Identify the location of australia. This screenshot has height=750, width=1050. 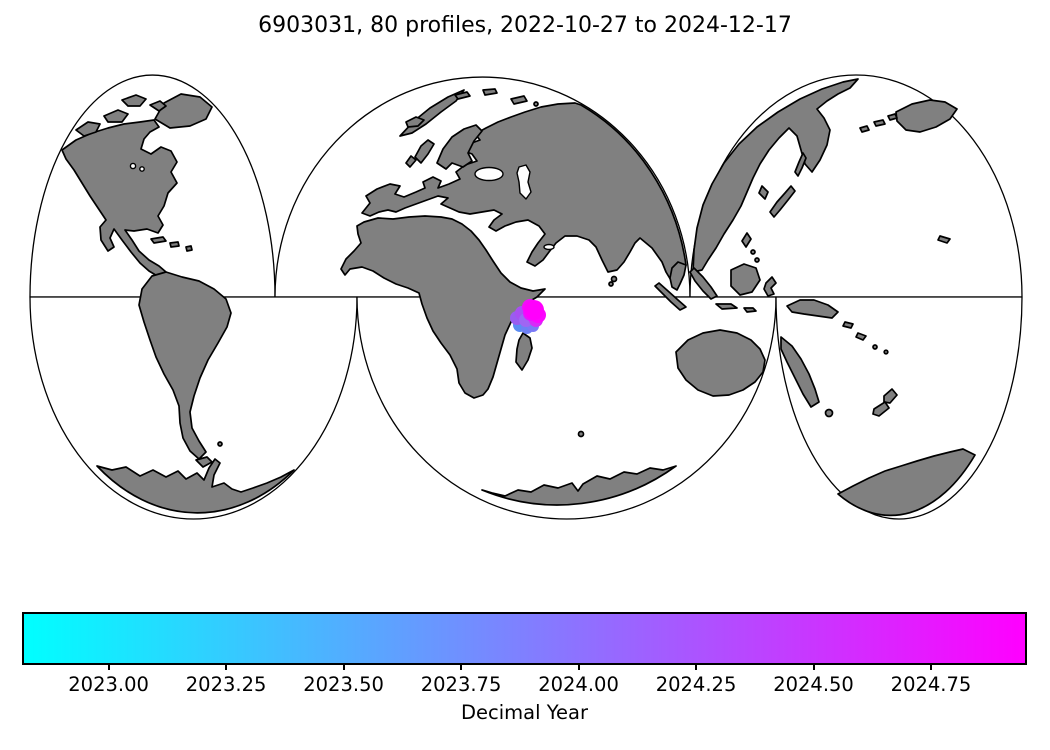
(720, 363).